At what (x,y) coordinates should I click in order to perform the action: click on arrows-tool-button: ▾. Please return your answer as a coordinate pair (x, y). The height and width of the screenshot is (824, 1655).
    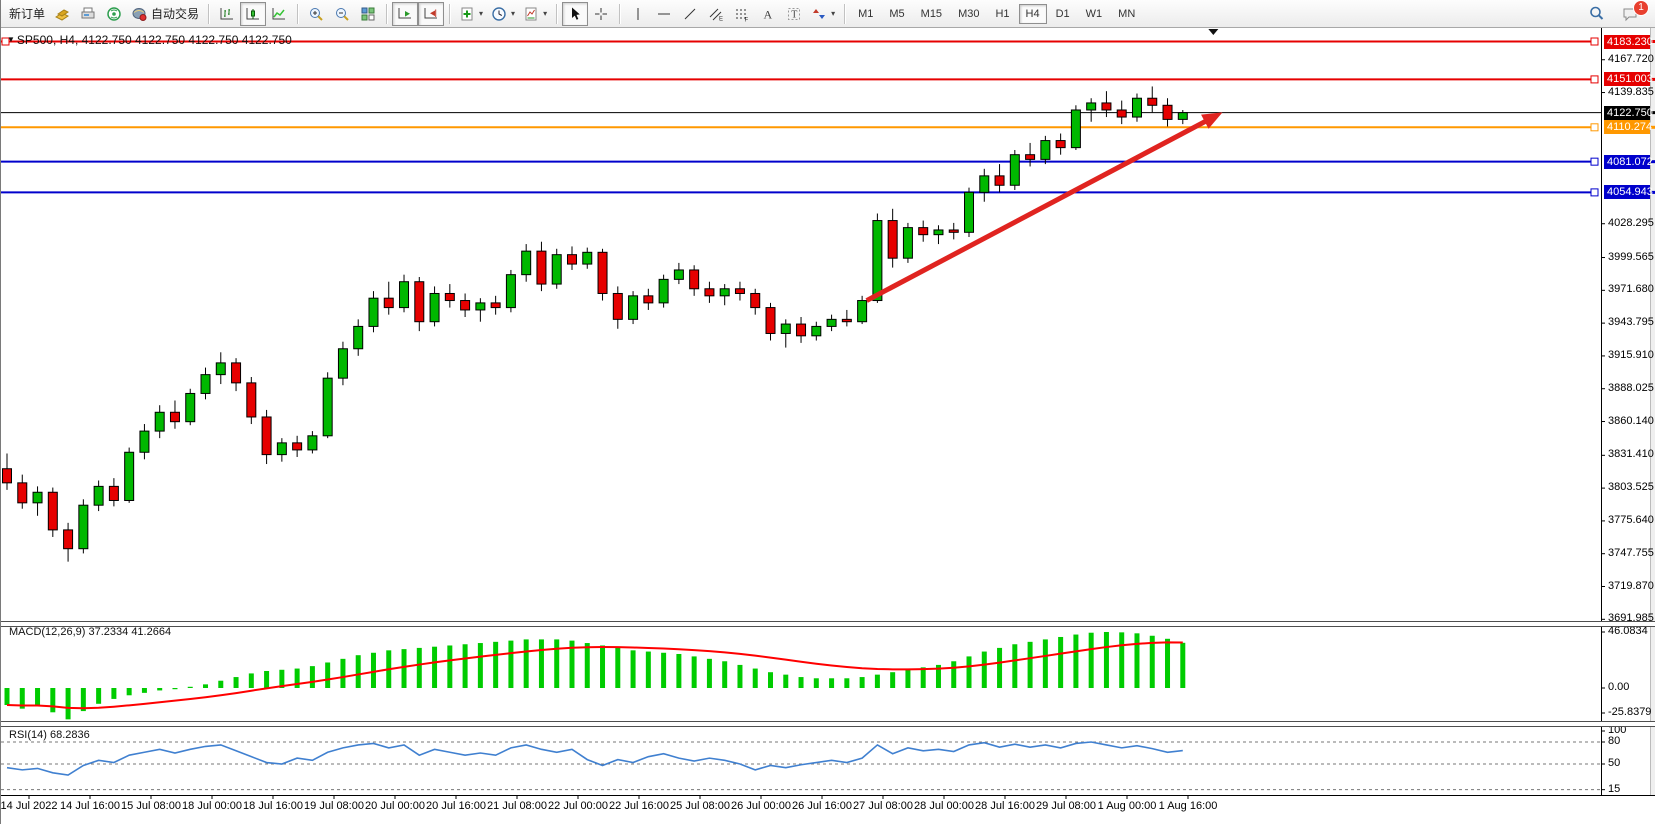
    Looking at the image, I should click on (823, 14).